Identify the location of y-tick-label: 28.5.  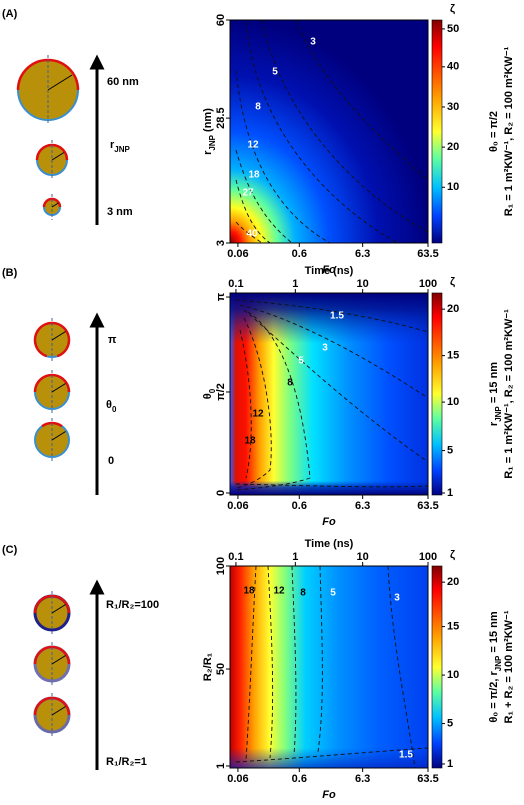
(221, 117).